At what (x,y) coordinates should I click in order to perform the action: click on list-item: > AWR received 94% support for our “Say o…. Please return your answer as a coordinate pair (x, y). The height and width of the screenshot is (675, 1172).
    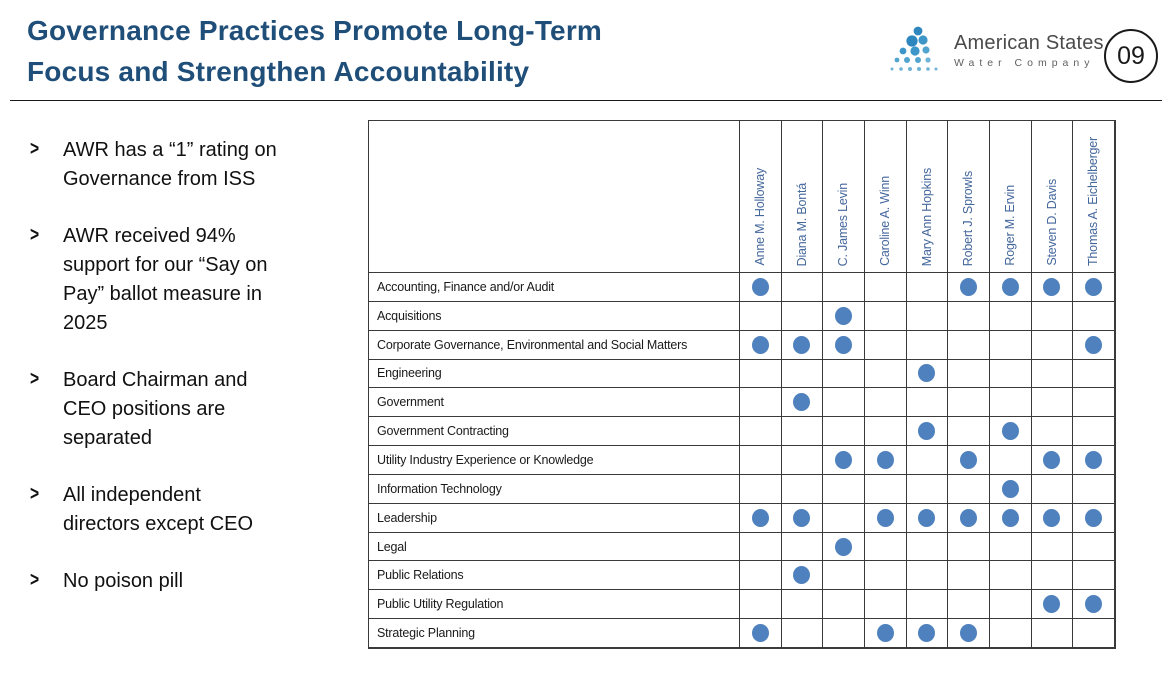
    Looking at the image, I should click on (185, 280).